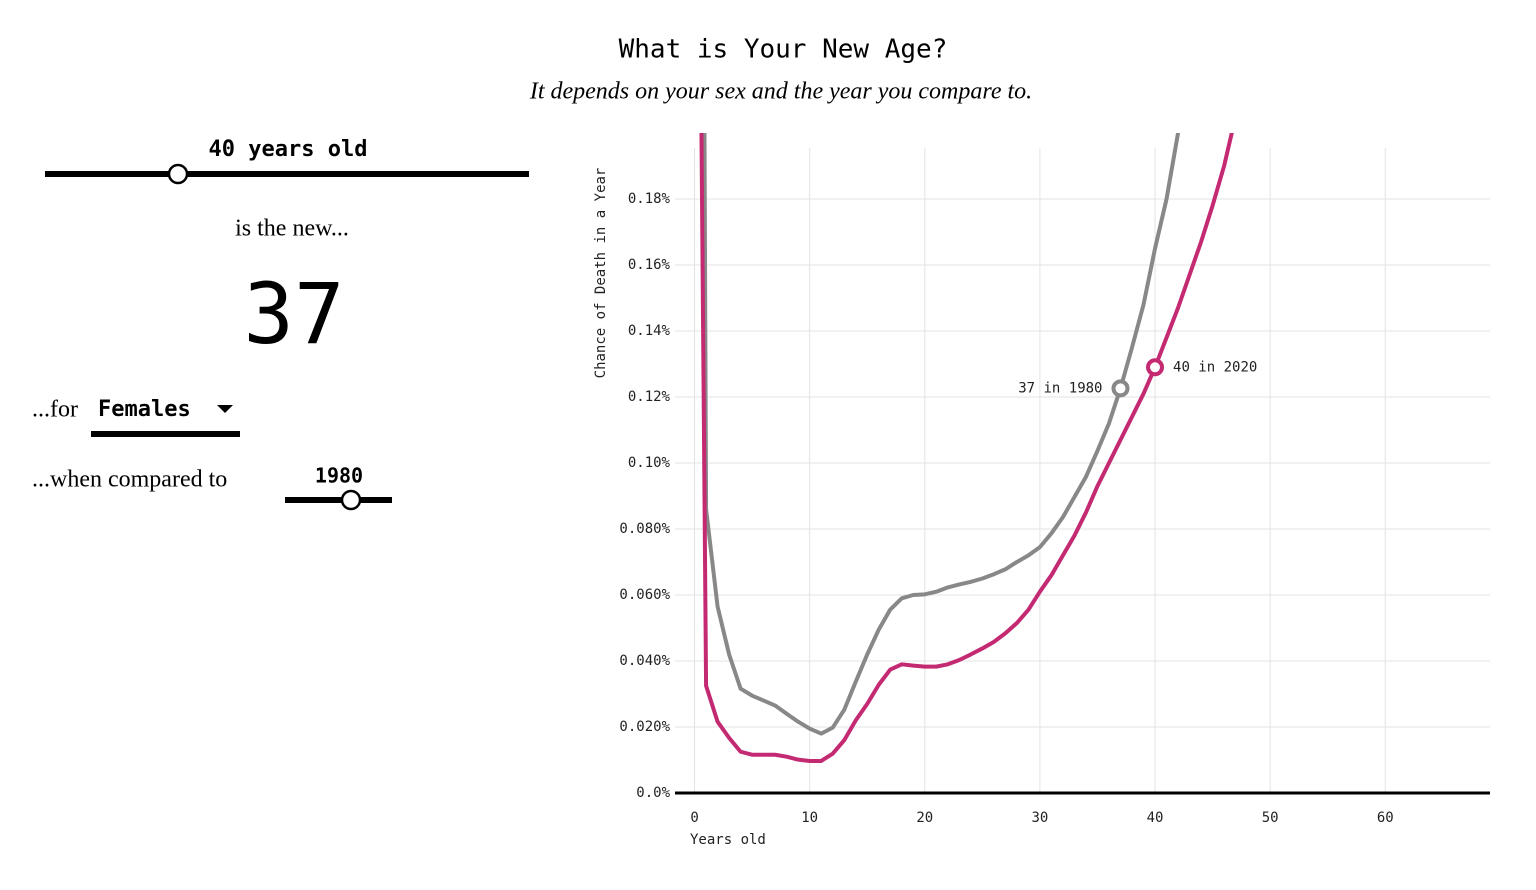 The width and height of the screenshot is (1536, 890). What do you see at coordinates (288, 149) in the screenshot?
I see `age-label: 40 years old` at bounding box center [288, 149].